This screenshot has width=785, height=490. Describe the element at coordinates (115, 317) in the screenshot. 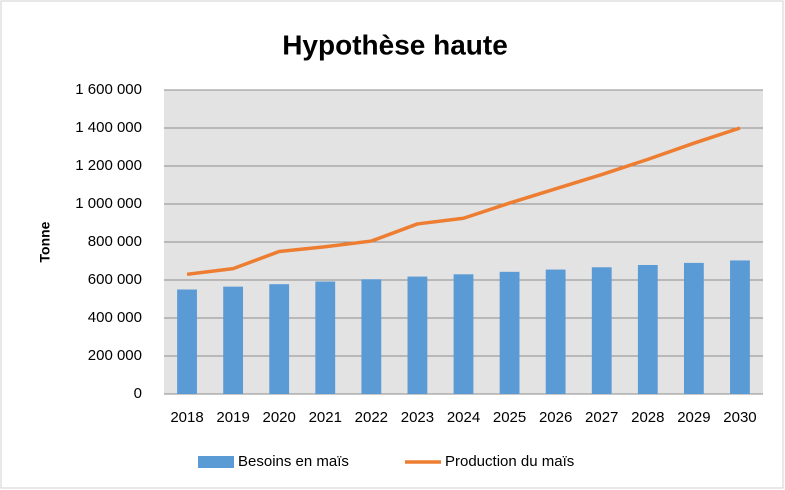

I see `y-tick-label: 400 000` at that location.